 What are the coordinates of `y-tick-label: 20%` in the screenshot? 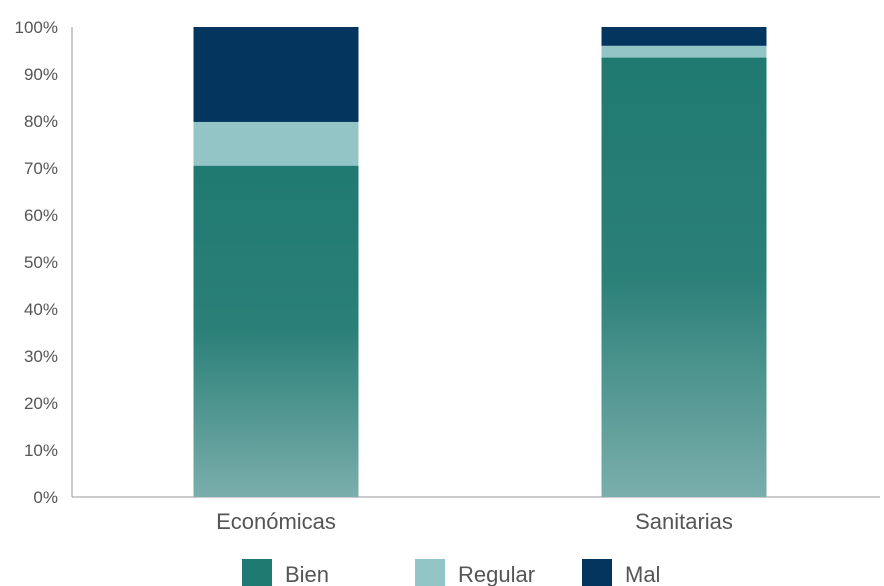 It's located at (41, 403).